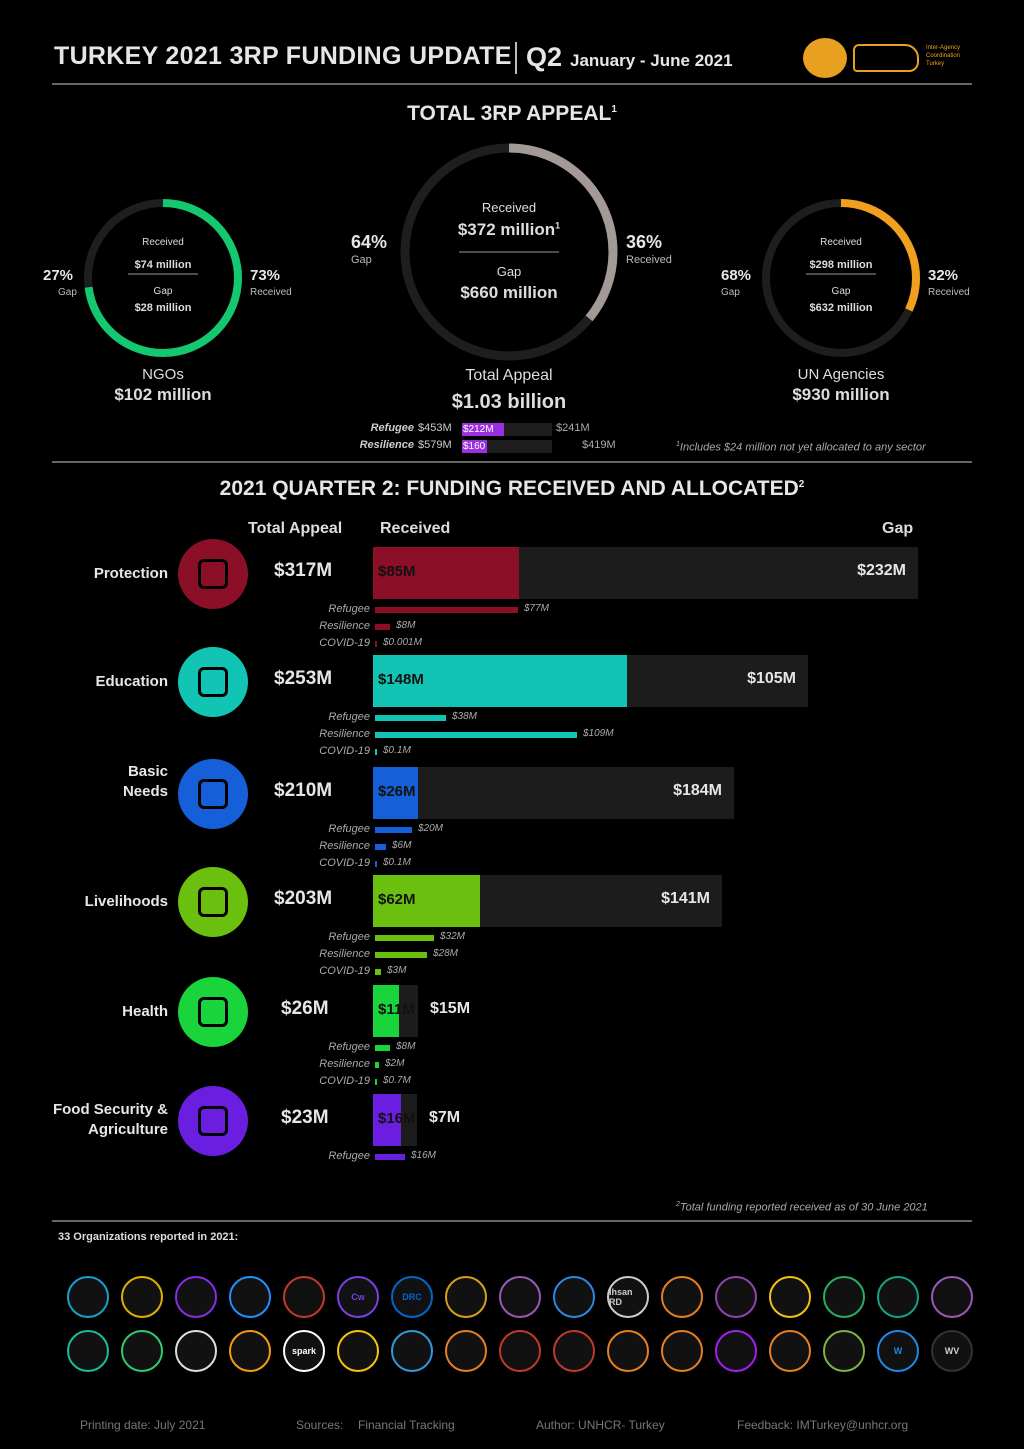  Describe the element at coordinates (283, 56) in the screenshot. I see `page-title: TURKEY 2021 3RP FUNDING UPDATE` at that location.